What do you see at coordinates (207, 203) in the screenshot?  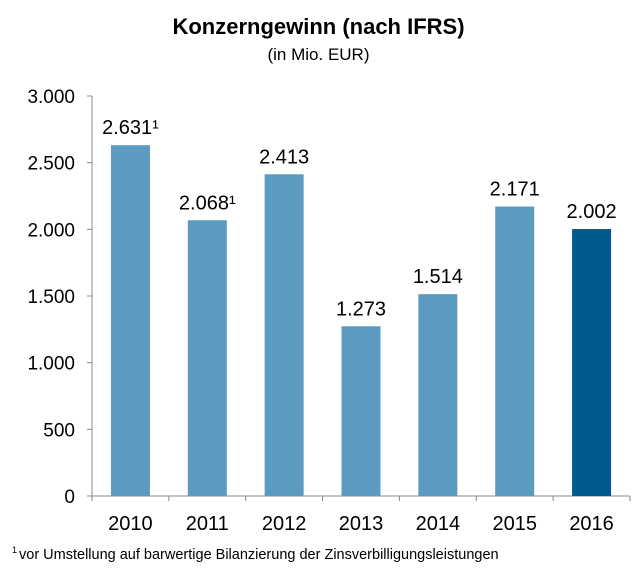 I see `data-label: 2.068¹` at bounding box center [207, 203].